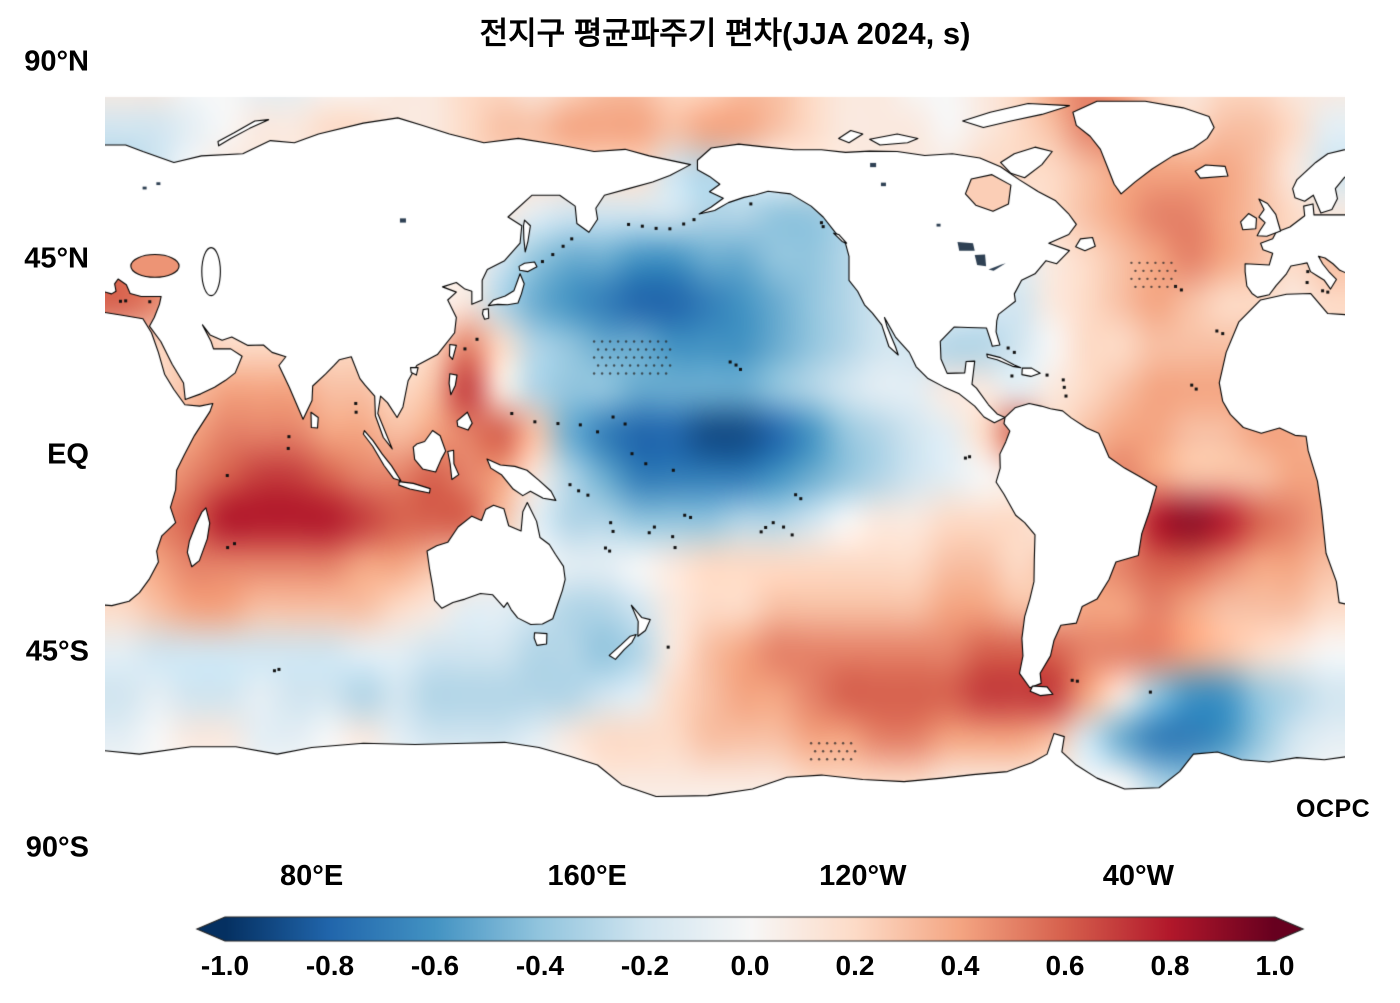  I want to click on x-tick-160e: 160°E, so click(587, 876).